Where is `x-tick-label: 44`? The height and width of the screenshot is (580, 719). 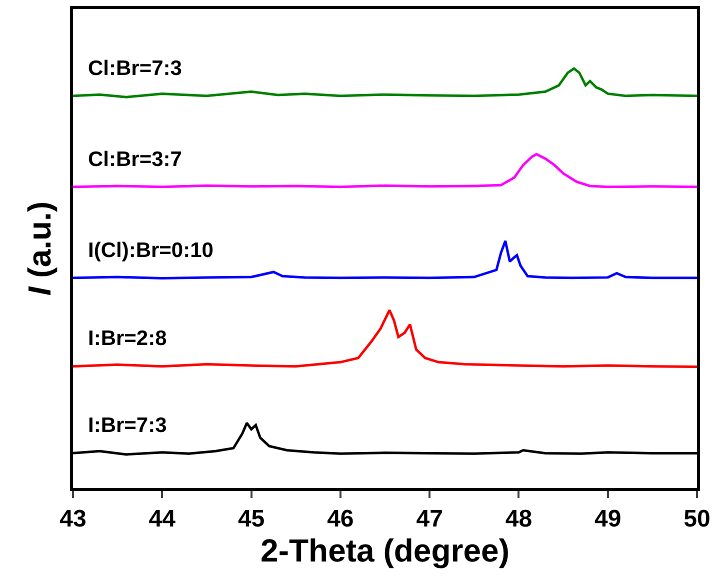 x-tick-label: 44 is located at coordinates (162, 519).